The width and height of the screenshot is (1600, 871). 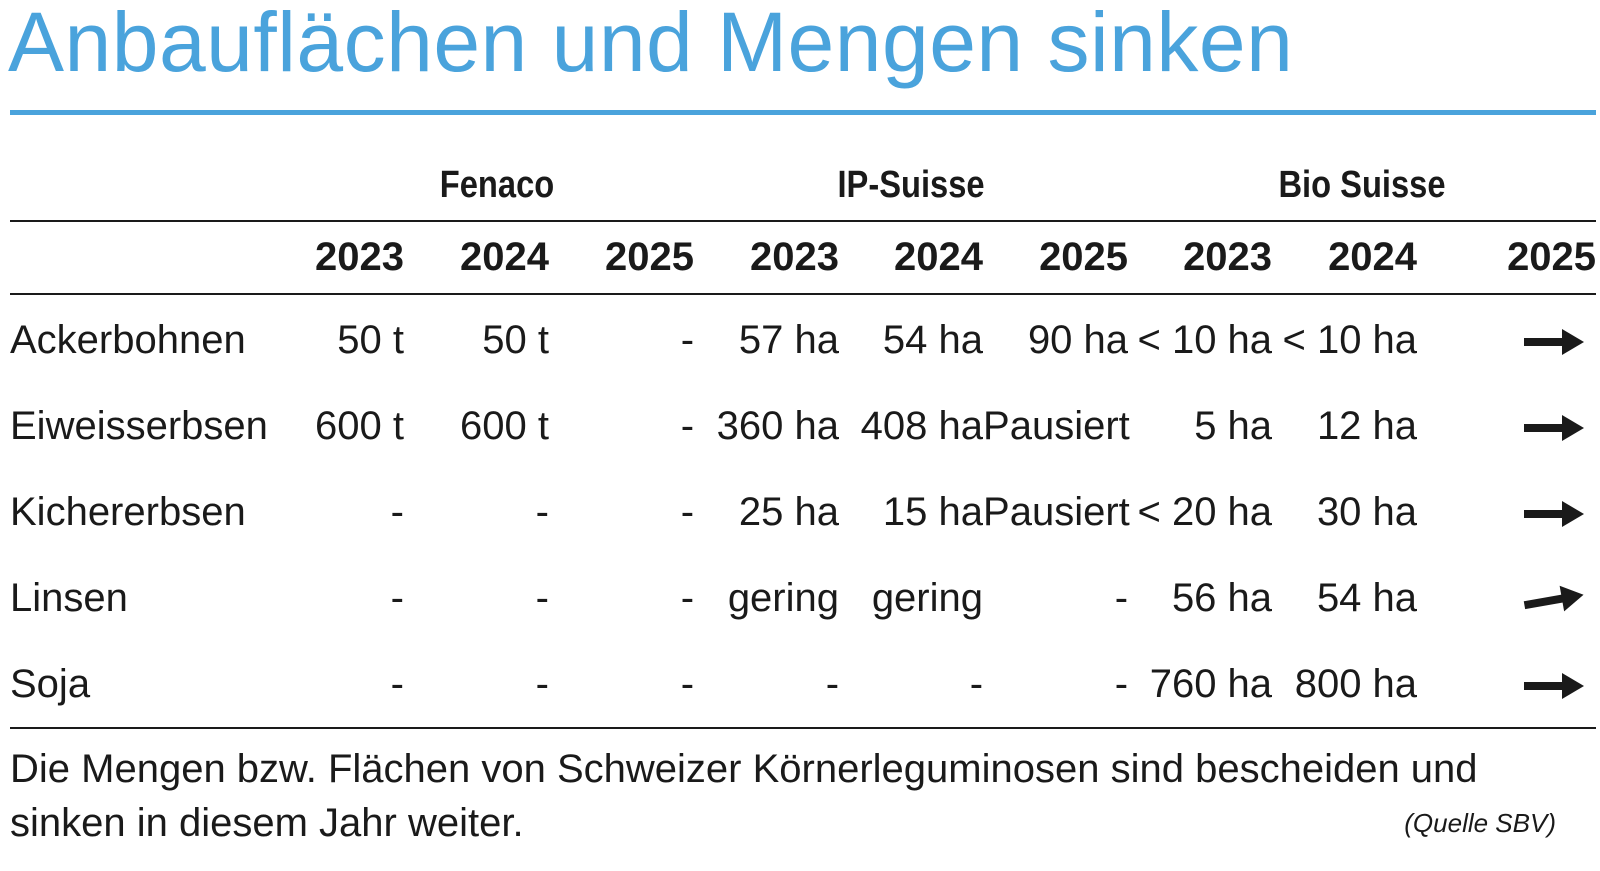 I want to click on crop-name: Kichererbsen, so click(x=128, y=511).